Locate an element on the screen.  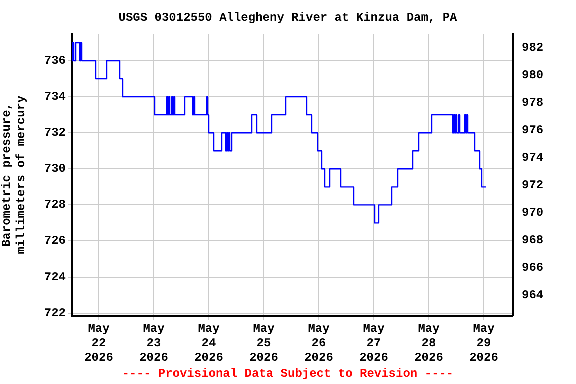
x-tick-label: May 29 2026 is located at coordinates (484, 344).